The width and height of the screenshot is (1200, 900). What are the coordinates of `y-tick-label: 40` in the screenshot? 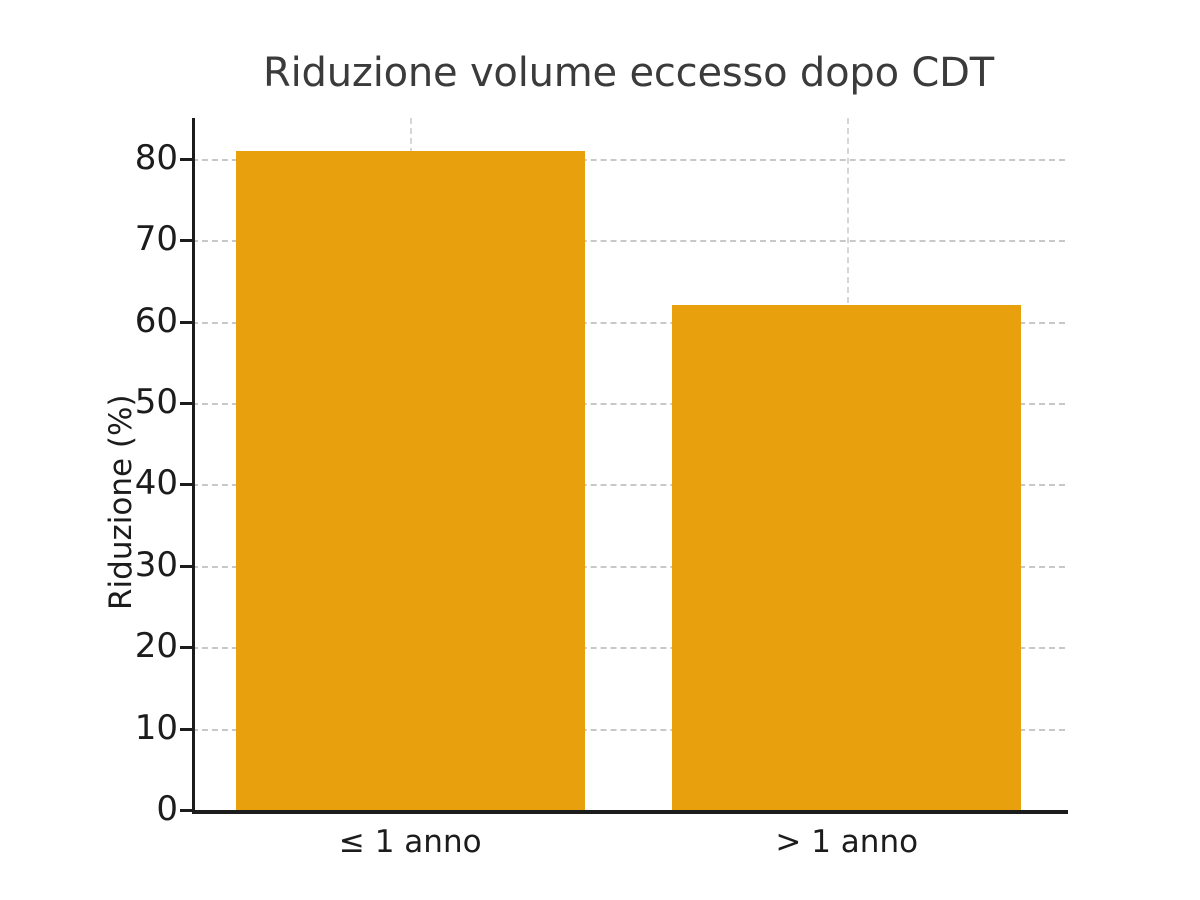 It's located at (156, 483).